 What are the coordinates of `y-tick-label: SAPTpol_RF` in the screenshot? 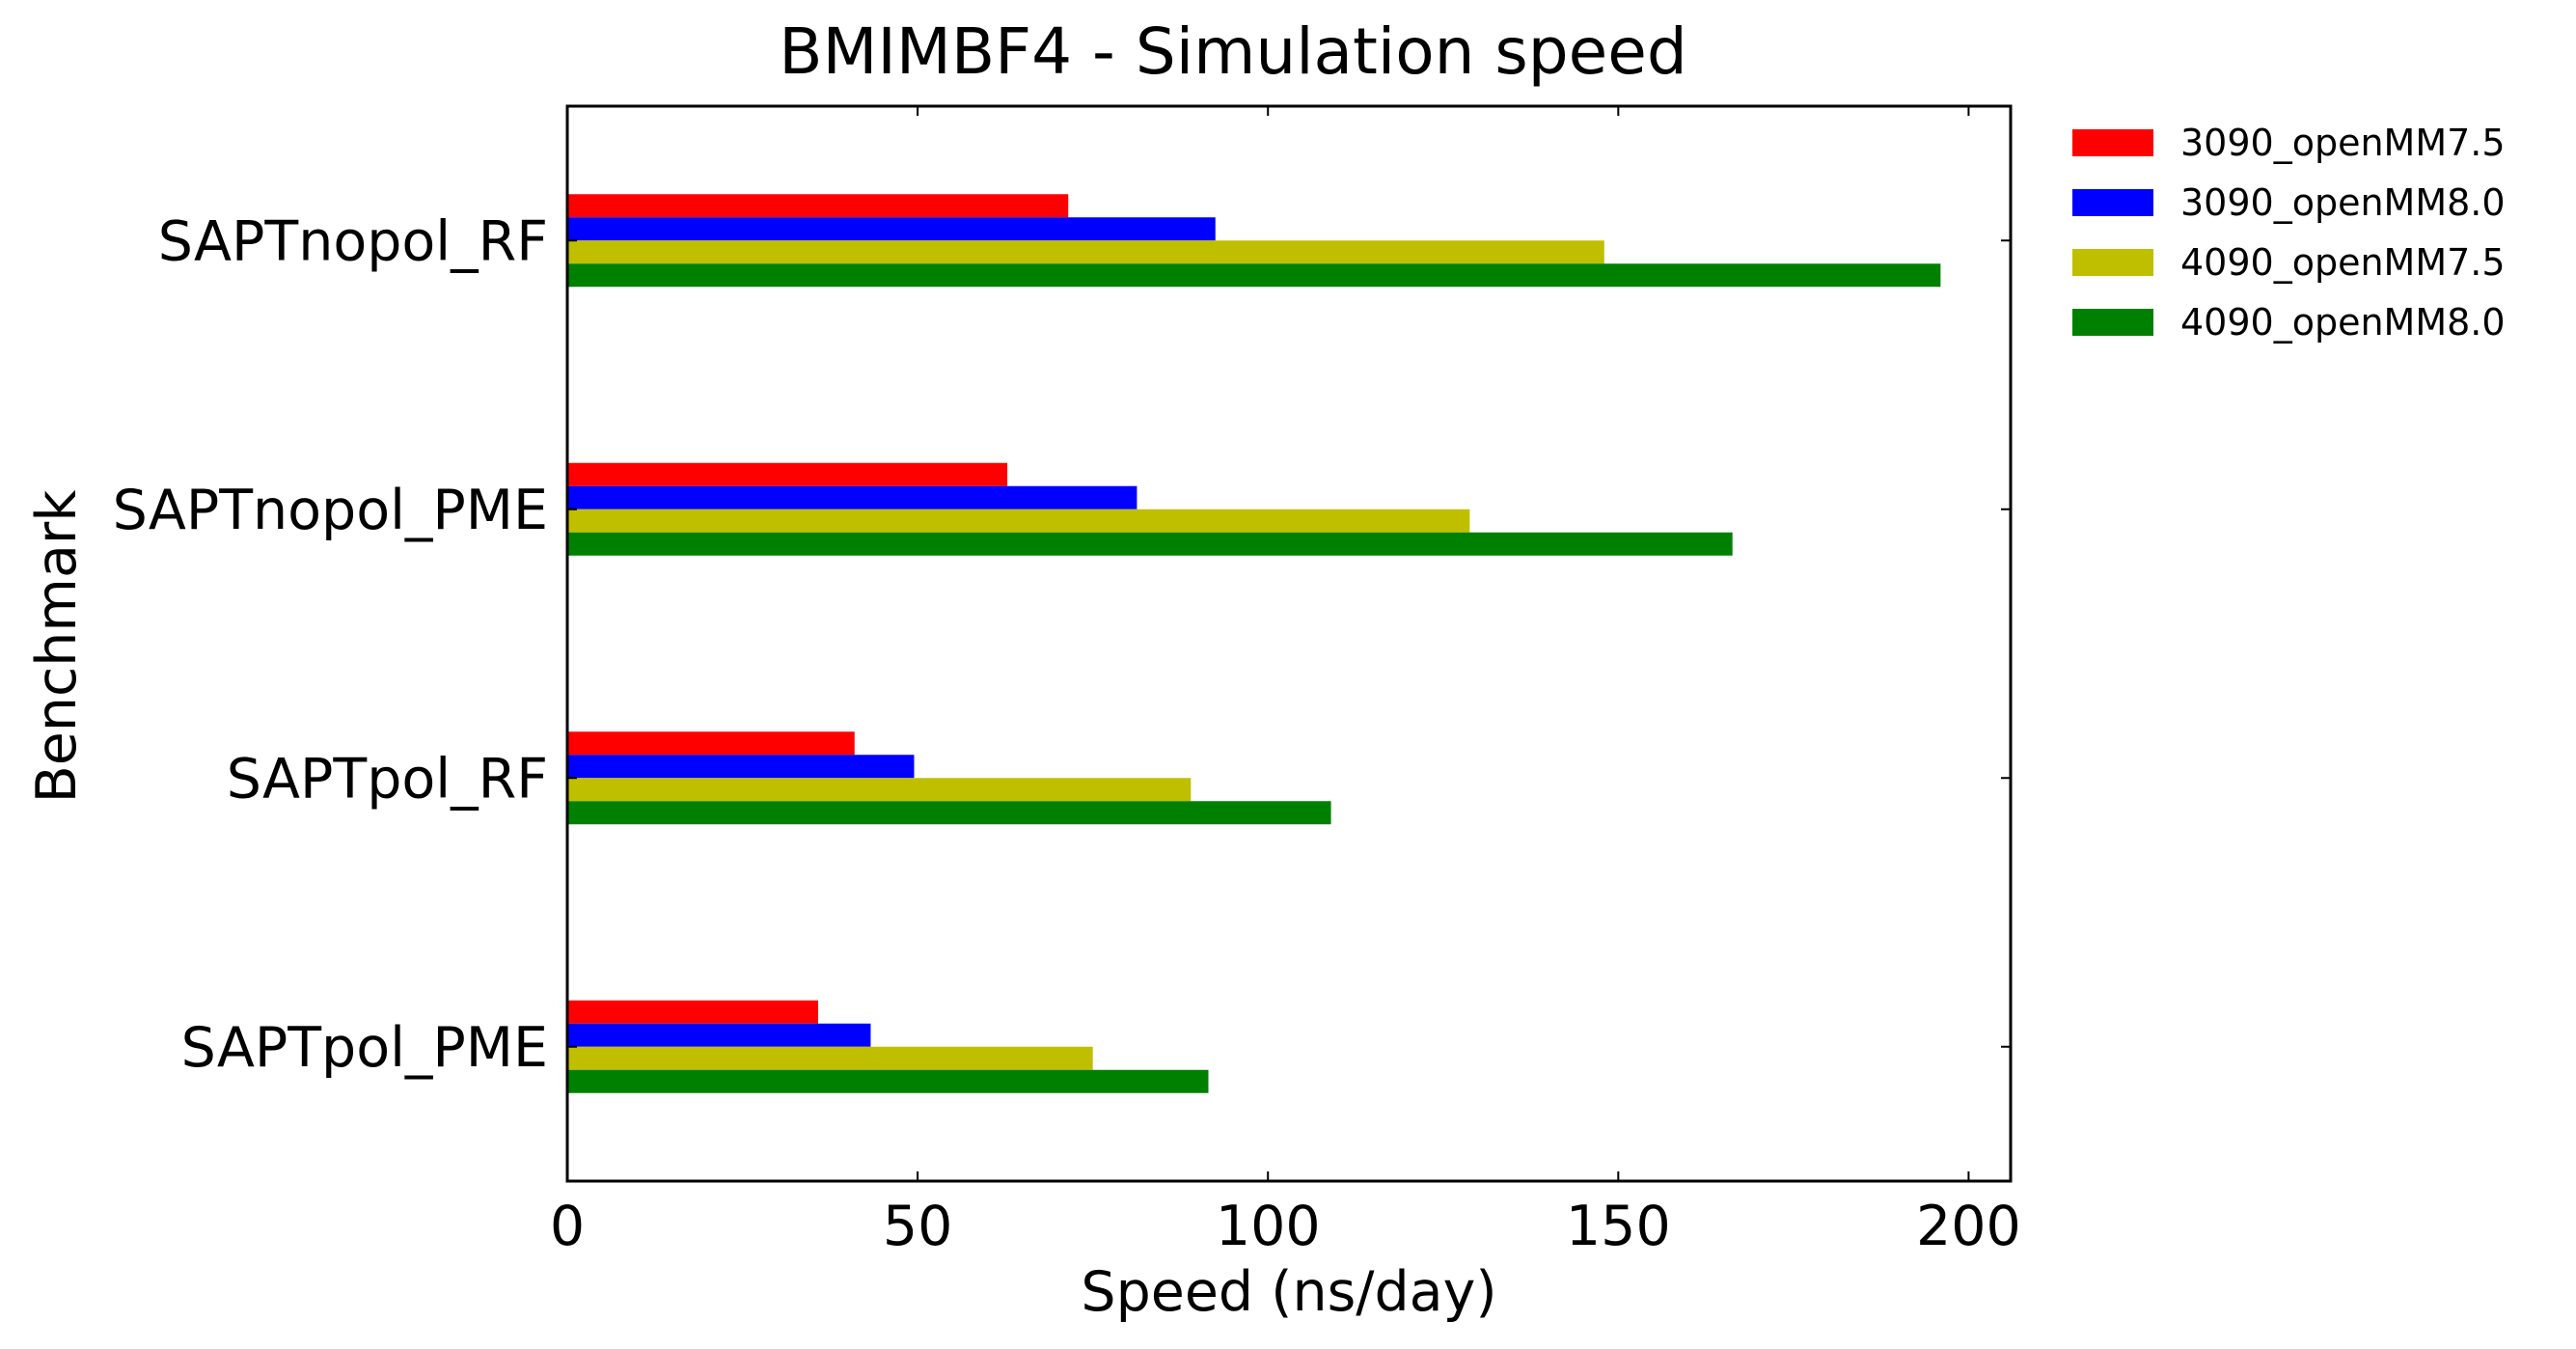 It's located at (388, 779).